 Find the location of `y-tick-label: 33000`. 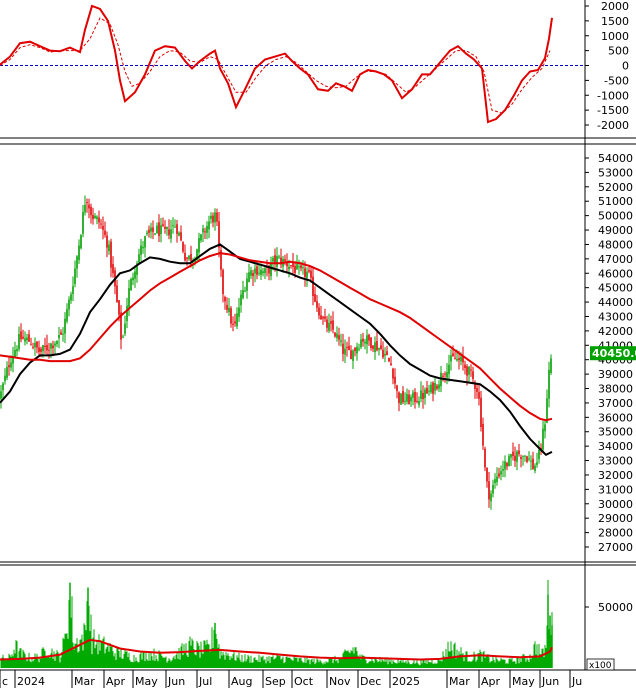

y-tick-label: 33000 is located at coordinates (615, 461).